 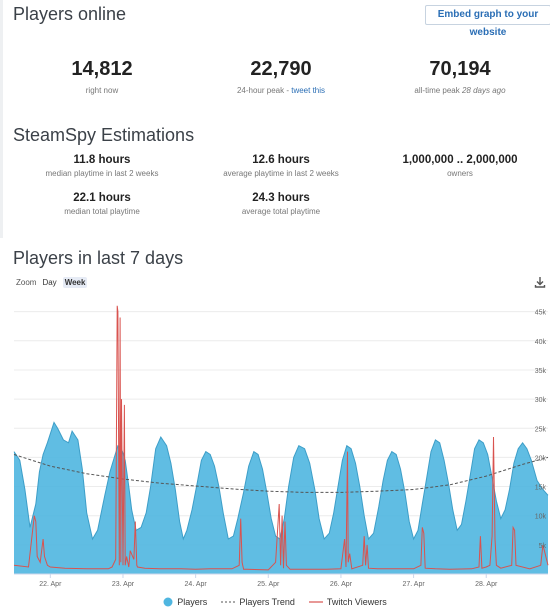 What do you see at coordinates (541, 458) in the screenshot?
I see `y-tick-label: 20k` at bounding box center [541, 458].